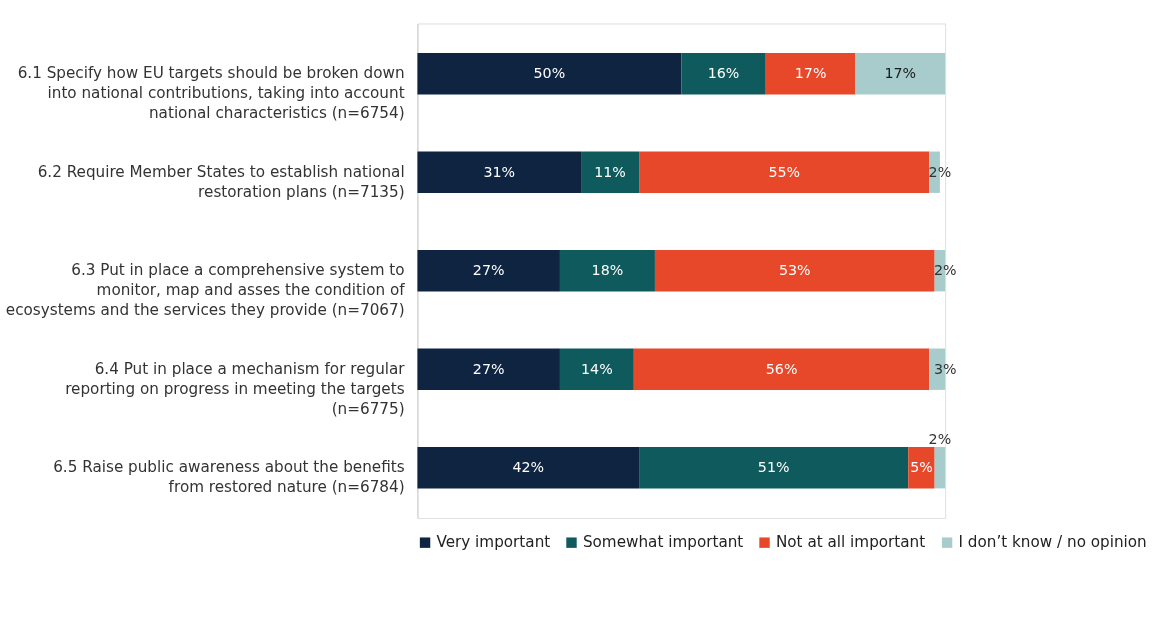 The height and width of the screenshot is (625, 1162). I want to click on data-label: 51%, so click(773, 467).